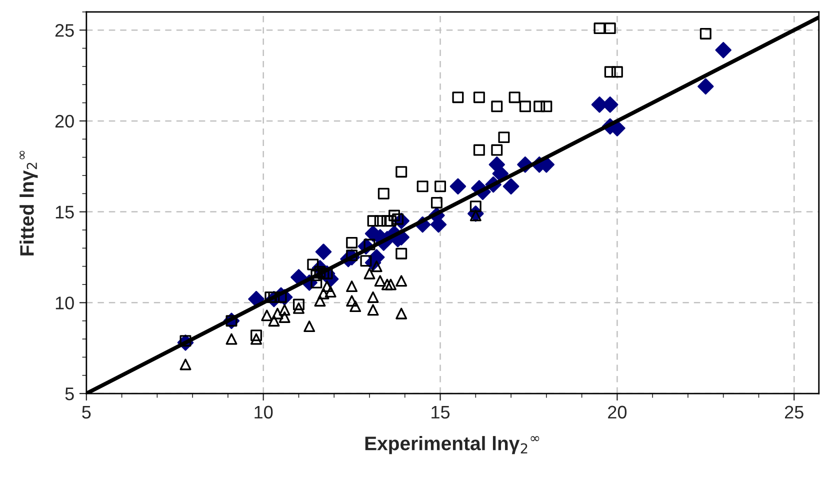 Image resolution: width=823 pixels, height=477 pixels. Describe the element at coordinates (86, 412) in the screenshot. I see `x-tick-label: 5` at that location.